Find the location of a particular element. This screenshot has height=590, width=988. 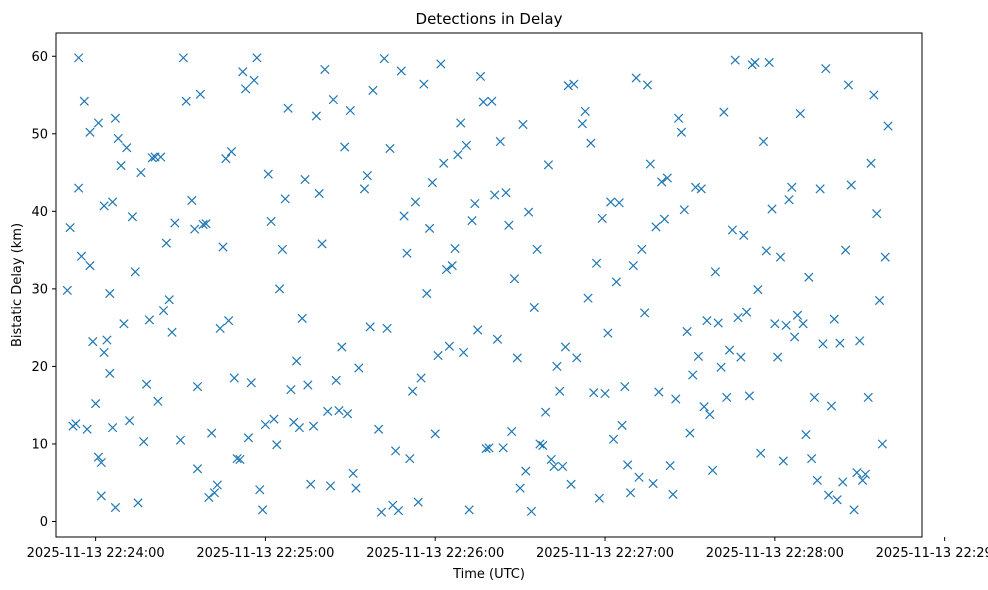

y-tick-label: 0 is located at coordinates (44, 522).